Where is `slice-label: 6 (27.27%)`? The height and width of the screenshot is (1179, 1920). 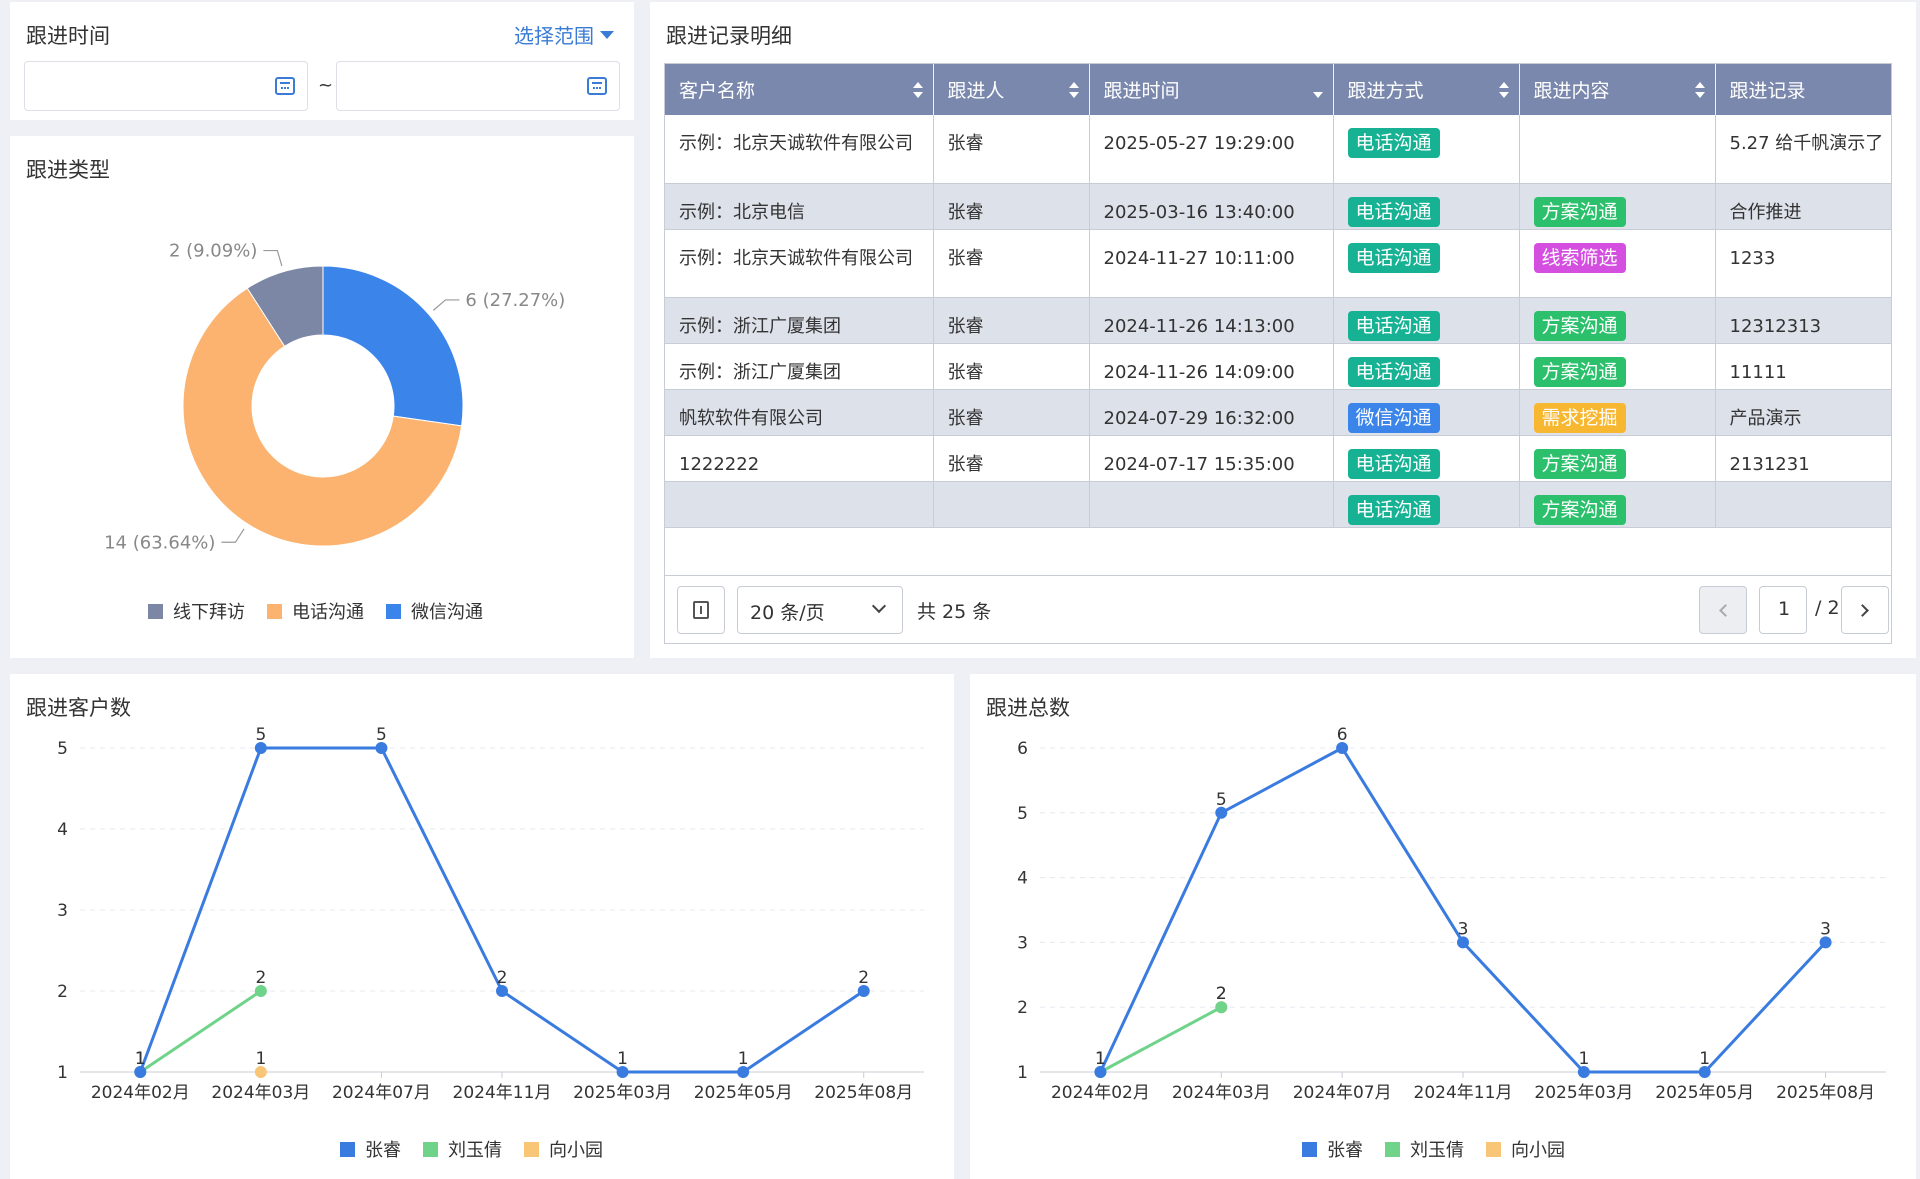 slice-label: 6 (27.27%) is located at coordinates (515, 300).